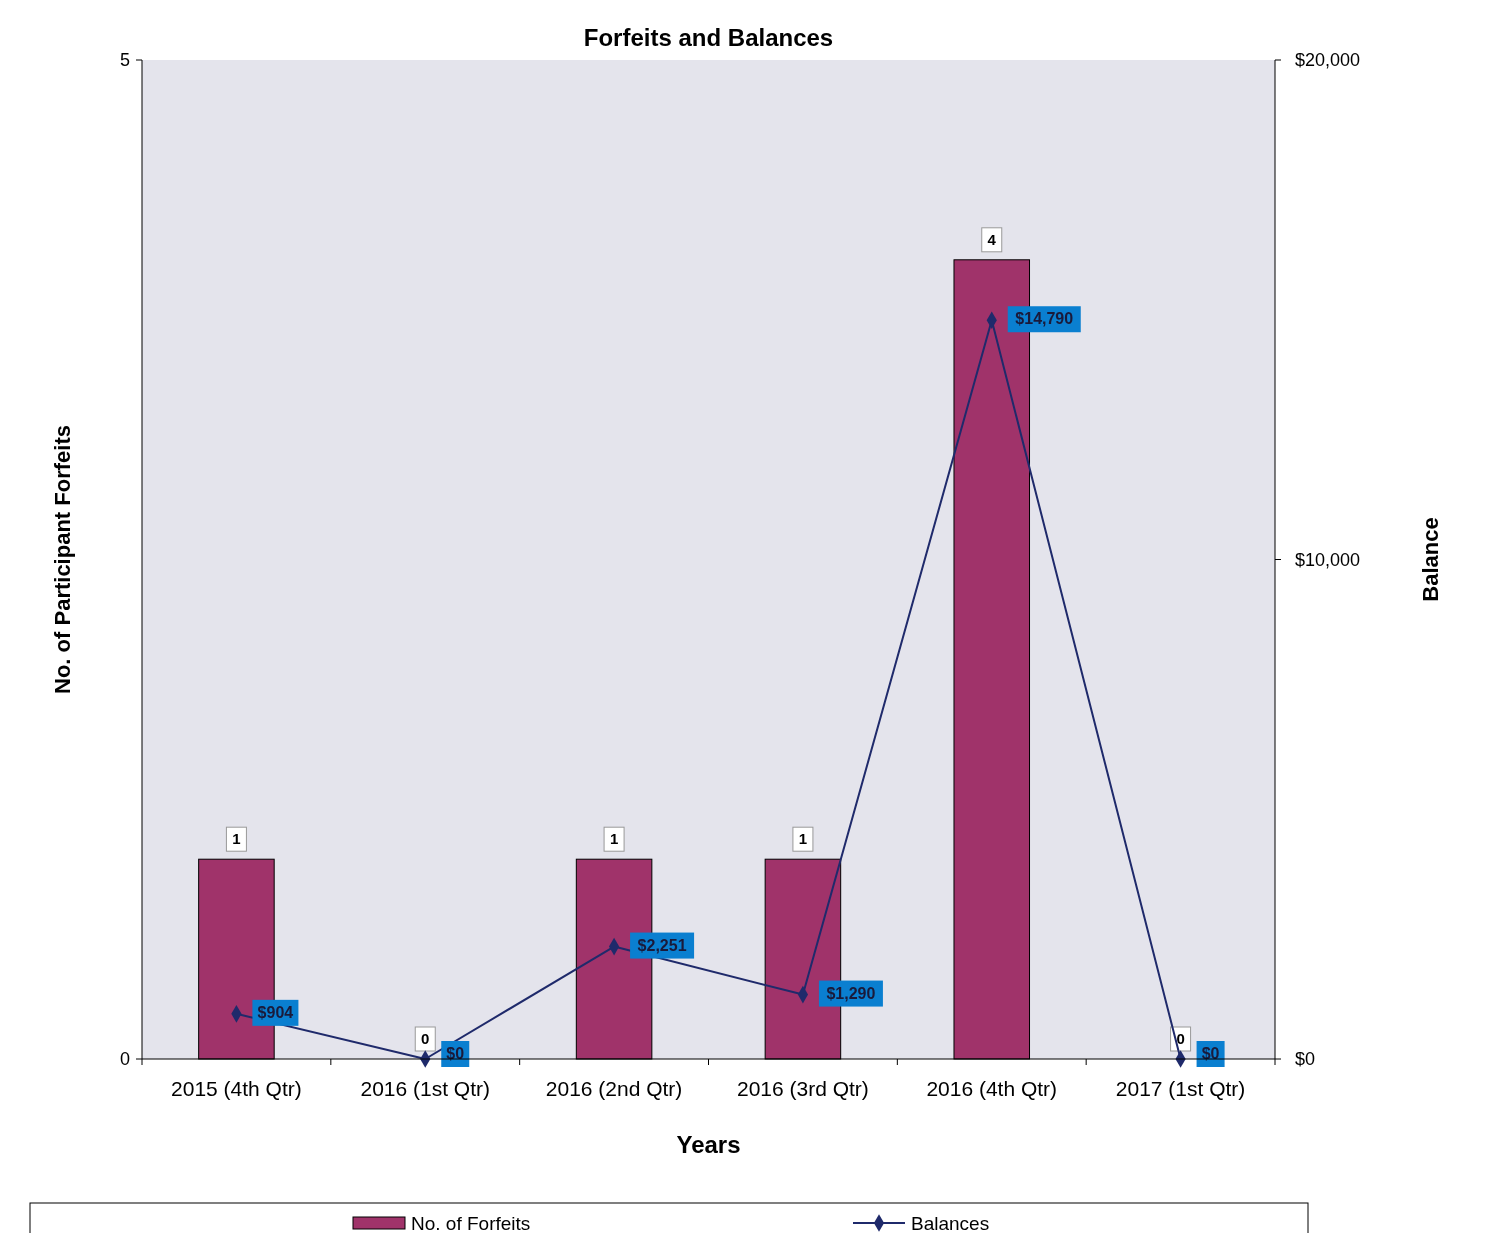  Describe the element at coordinates (662, 945) in the screenshot. I see `data-label: $2,251` at that location.